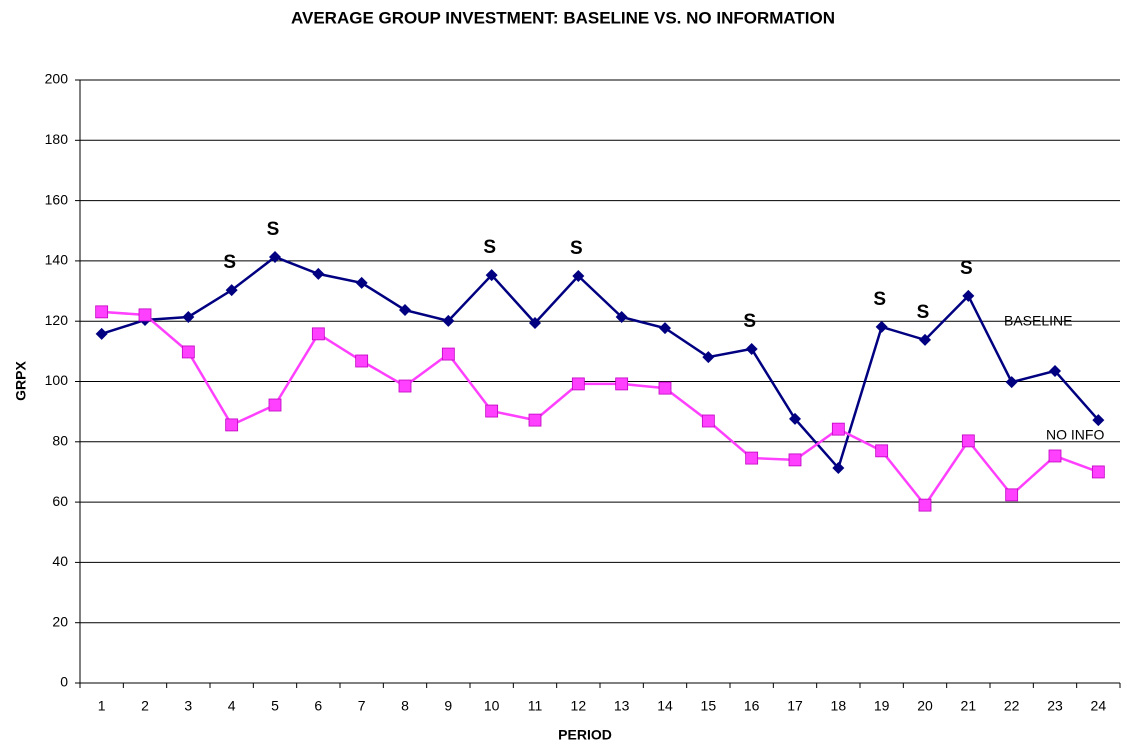  What do you see at coordinates (57, 139) in the screenshot?
I see `y-tick-label: 180` at bounding box center [57, 139].